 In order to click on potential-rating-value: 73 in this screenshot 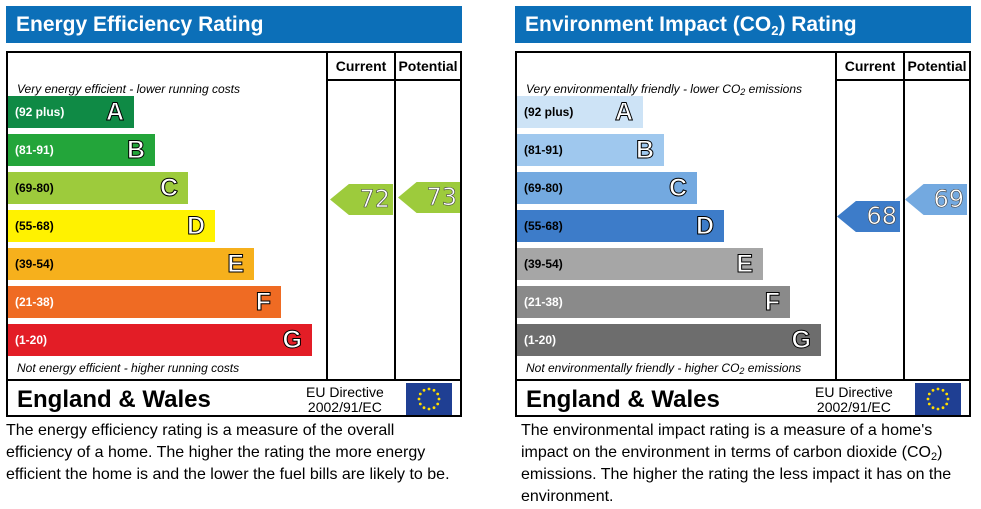, I will do `click(441, 197)`.